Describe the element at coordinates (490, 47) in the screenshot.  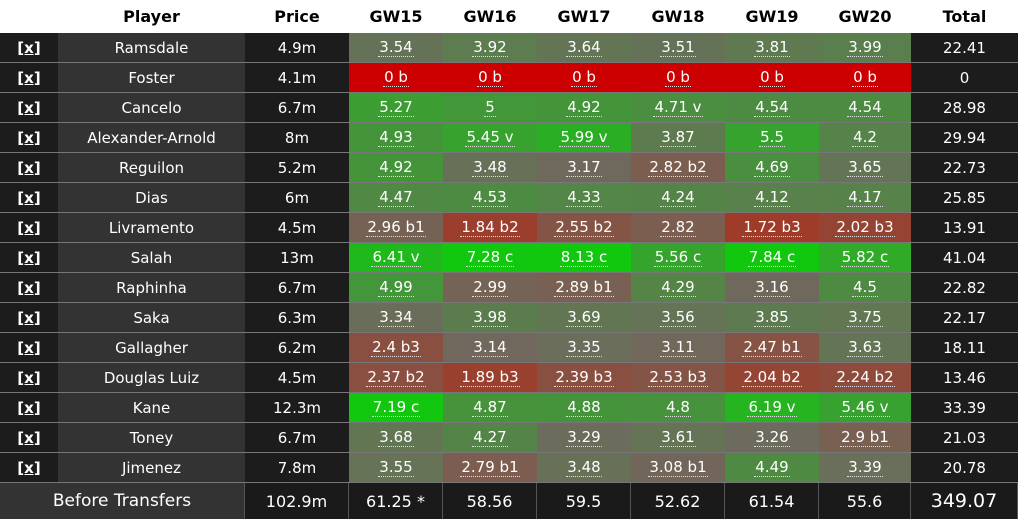
I see `gw-points-value: 3.92` at that location.